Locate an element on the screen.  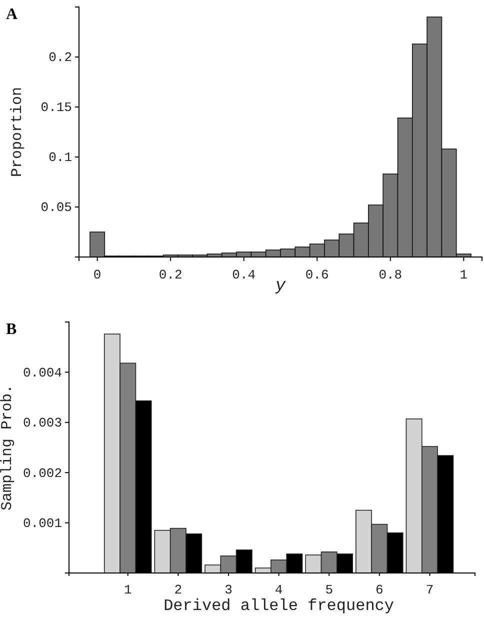
x-axis-title: Derived allele frequency is located at coordinates (279, 606).